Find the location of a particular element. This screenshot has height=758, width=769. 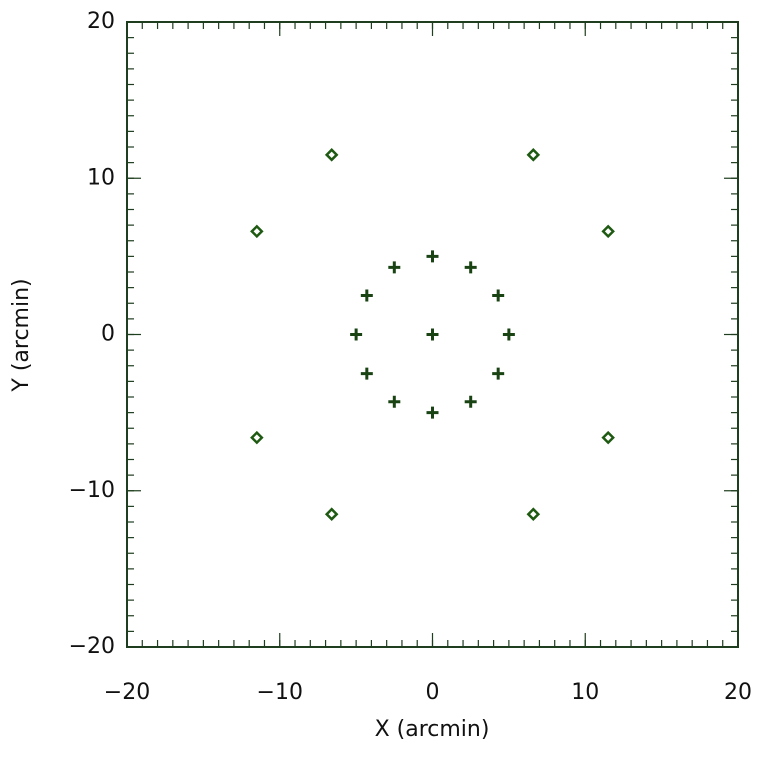

y-tick-label: −10 is located at coordinates (92, 490).